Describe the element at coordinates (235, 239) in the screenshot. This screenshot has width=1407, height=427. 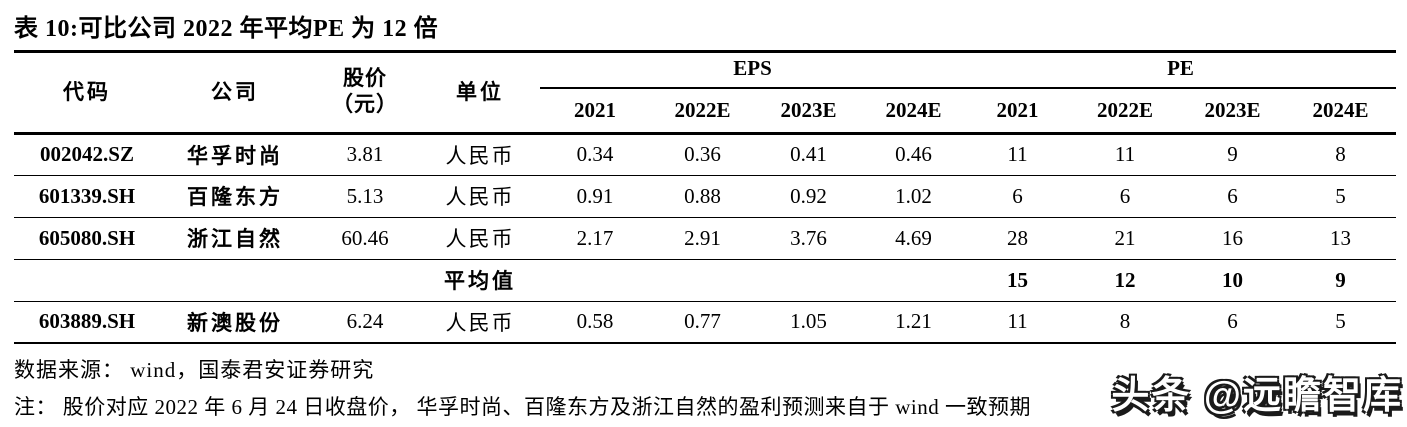
I see `cell-company: 浙江自然` at that location.